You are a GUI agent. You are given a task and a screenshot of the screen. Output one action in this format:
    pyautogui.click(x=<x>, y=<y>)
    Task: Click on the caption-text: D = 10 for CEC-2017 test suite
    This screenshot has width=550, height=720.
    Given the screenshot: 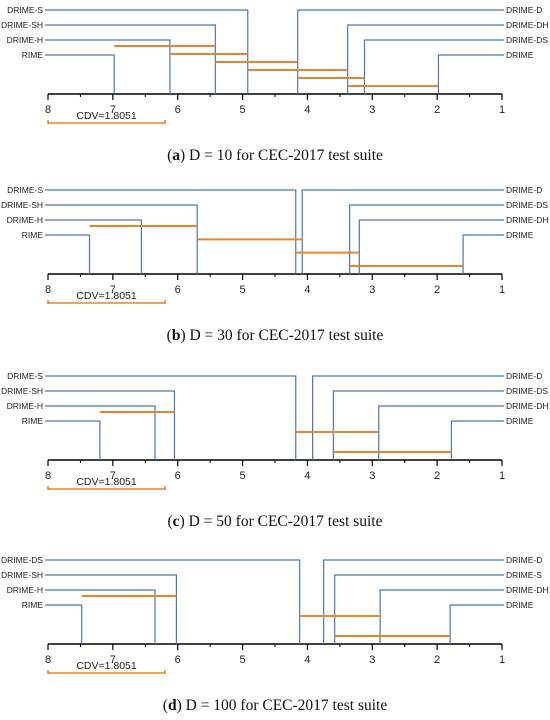 What is the action you would take?
    pyautogui.click(x=286, y=155)
    